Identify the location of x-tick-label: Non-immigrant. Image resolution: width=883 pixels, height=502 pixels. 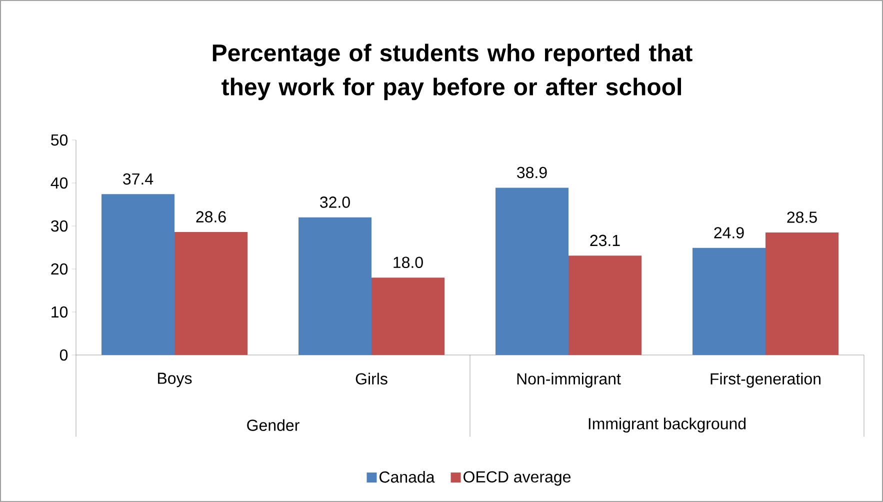
(569, 380).